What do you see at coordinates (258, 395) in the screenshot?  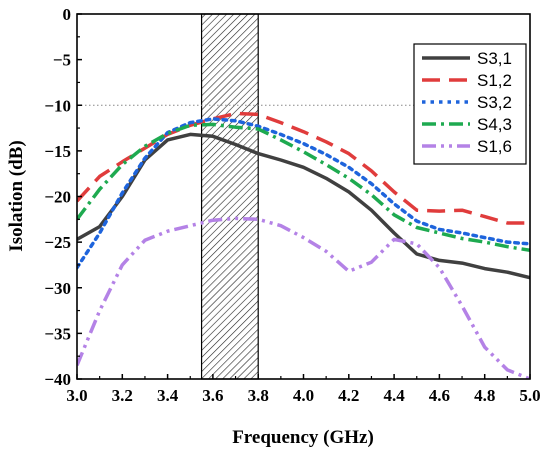 I see `x-tick-label: 3.8` at bounding box center [258, 395].